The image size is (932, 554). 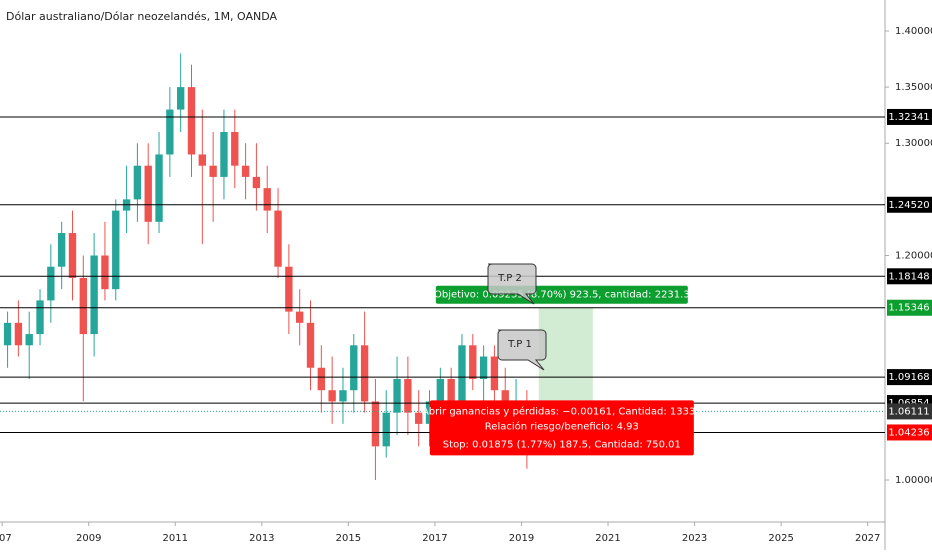 I want to click on level-label: 1.24520, so click(x=908, y=205).